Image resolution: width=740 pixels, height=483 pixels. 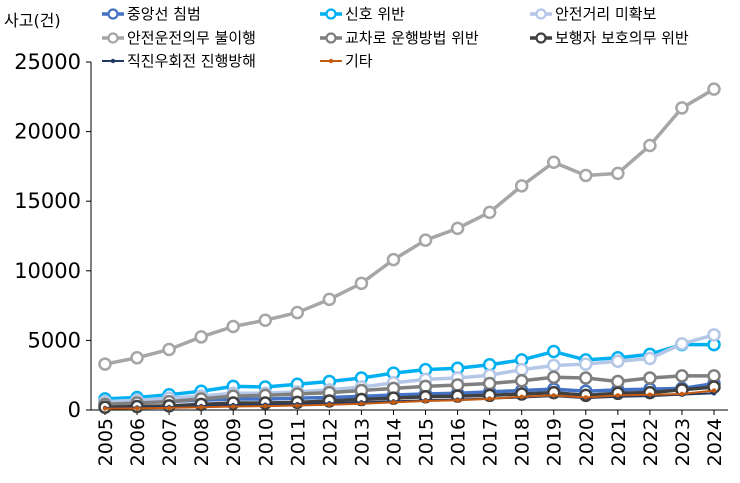 What do you see at coordinates (52, 236) in the screenshot?
I see `y-axis-ticks: 0 5000 10000 15000 20000 25000` at bounding box center [52, 236].